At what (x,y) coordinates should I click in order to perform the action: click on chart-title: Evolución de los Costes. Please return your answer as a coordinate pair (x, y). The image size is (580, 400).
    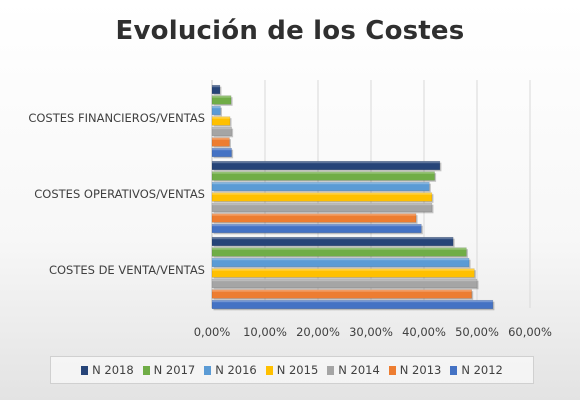
    Looking at the image, I should click on (290, 31).